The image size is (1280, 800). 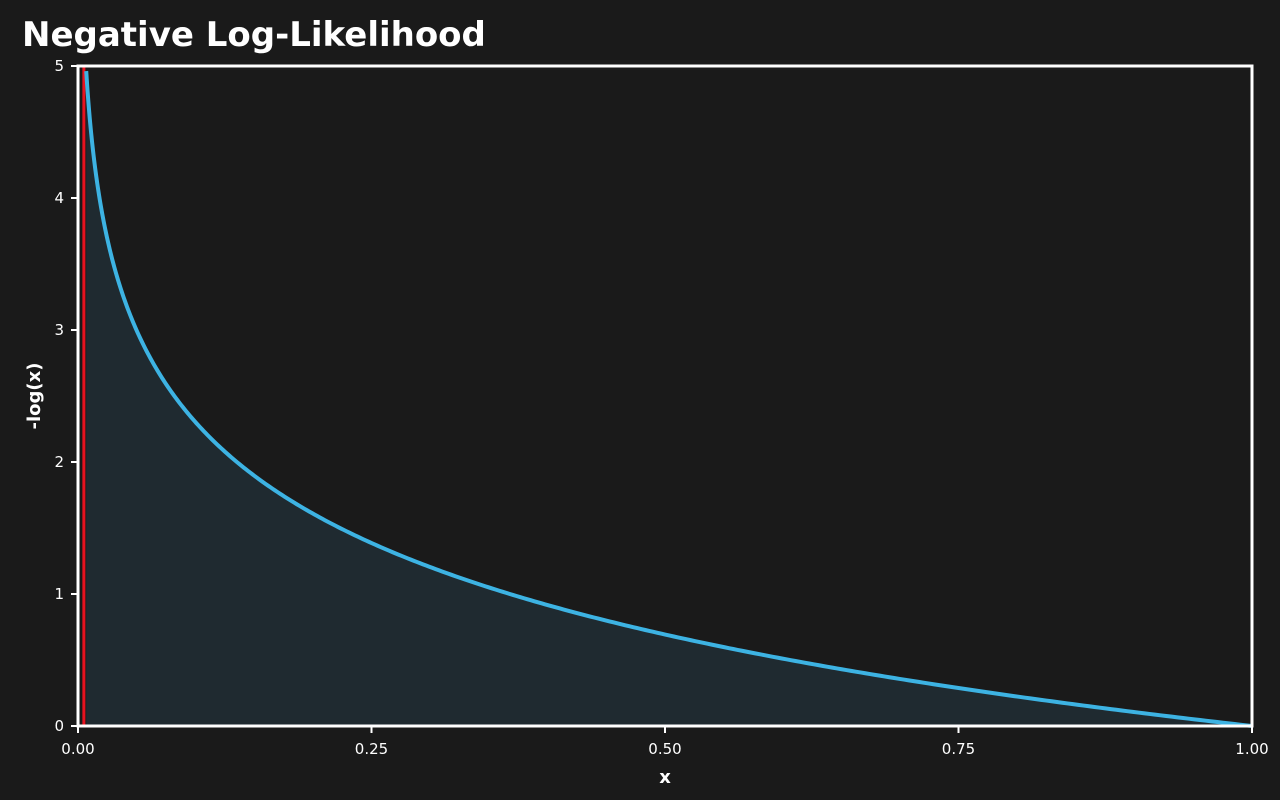 What do you see at coordinates (958, 749) in the screenshot?
I see `x-tick-label: 0.75` at bounding box center [958, 749].